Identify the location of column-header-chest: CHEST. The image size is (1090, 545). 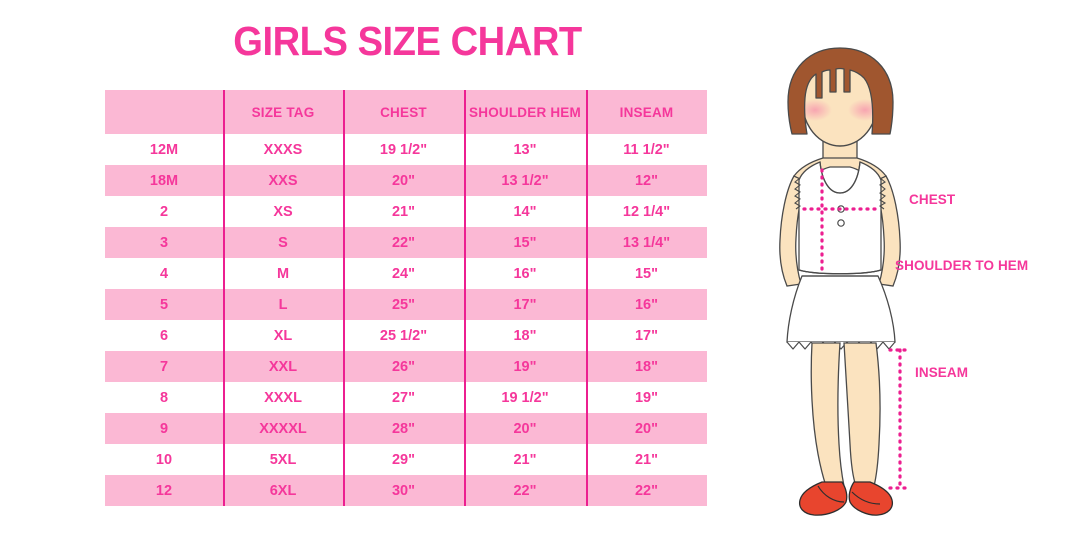
(403, 112).